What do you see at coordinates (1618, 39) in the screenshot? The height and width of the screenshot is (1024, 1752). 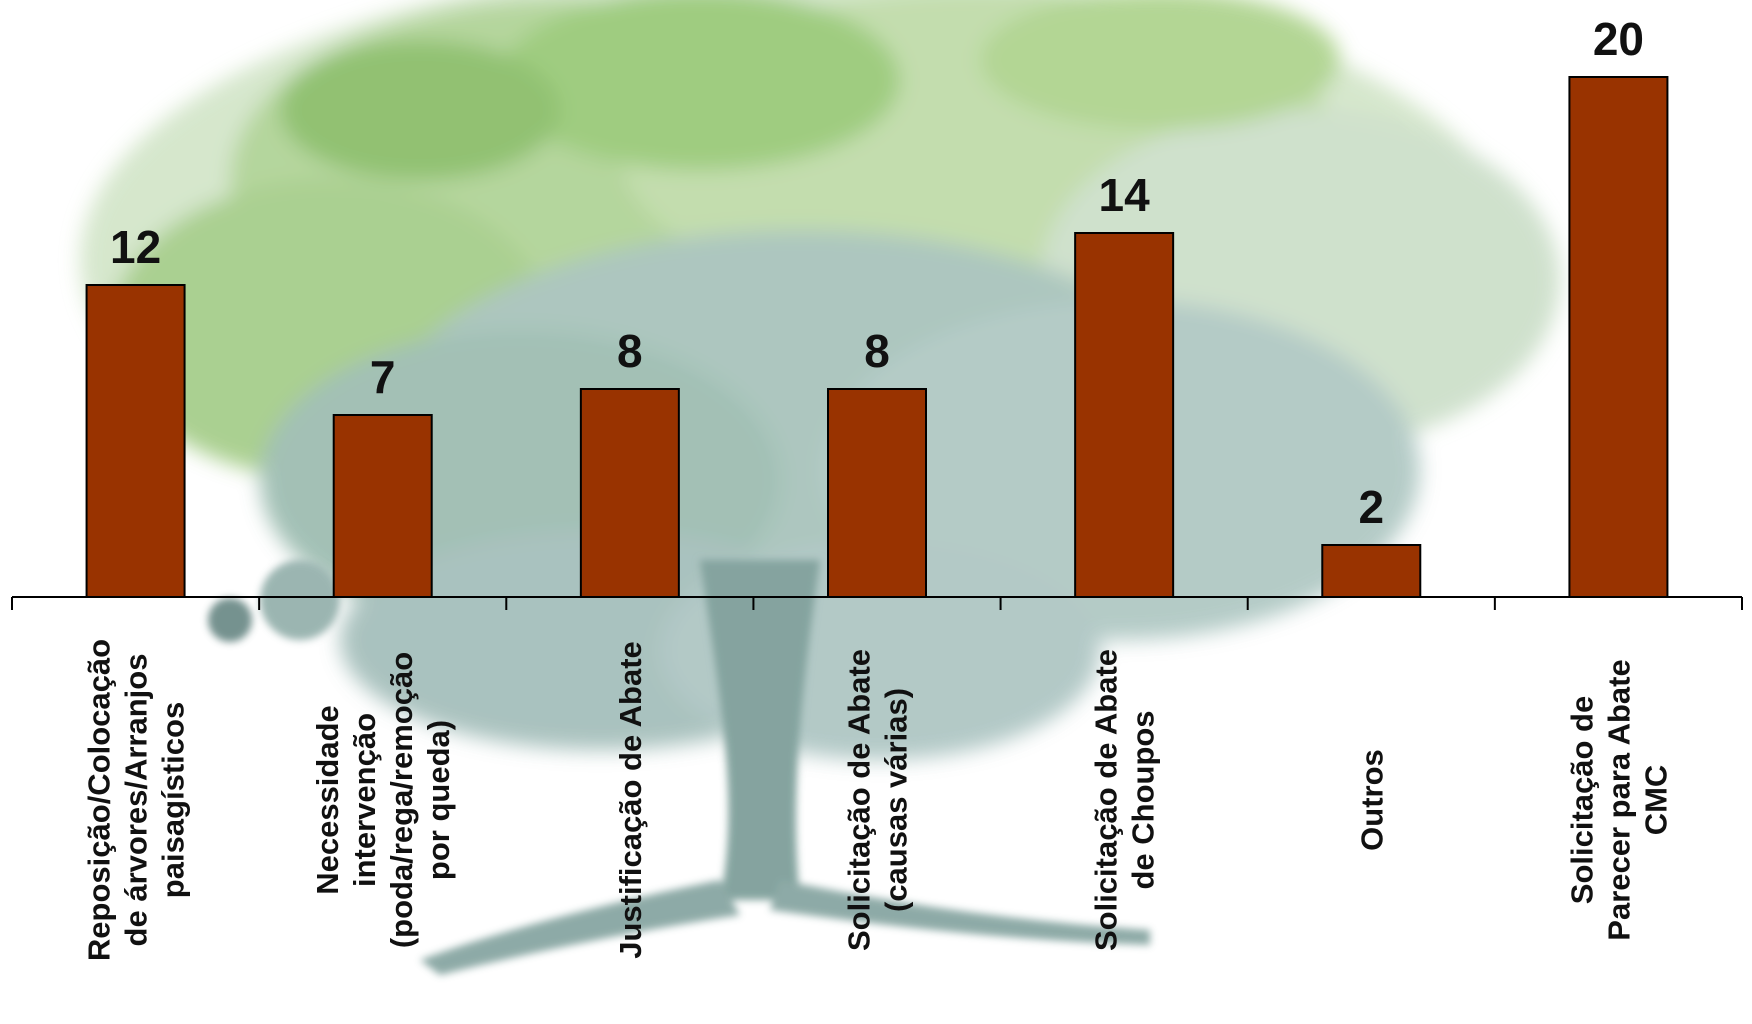 I see `value-label-7: 20` at bounding box center [1618, 39].